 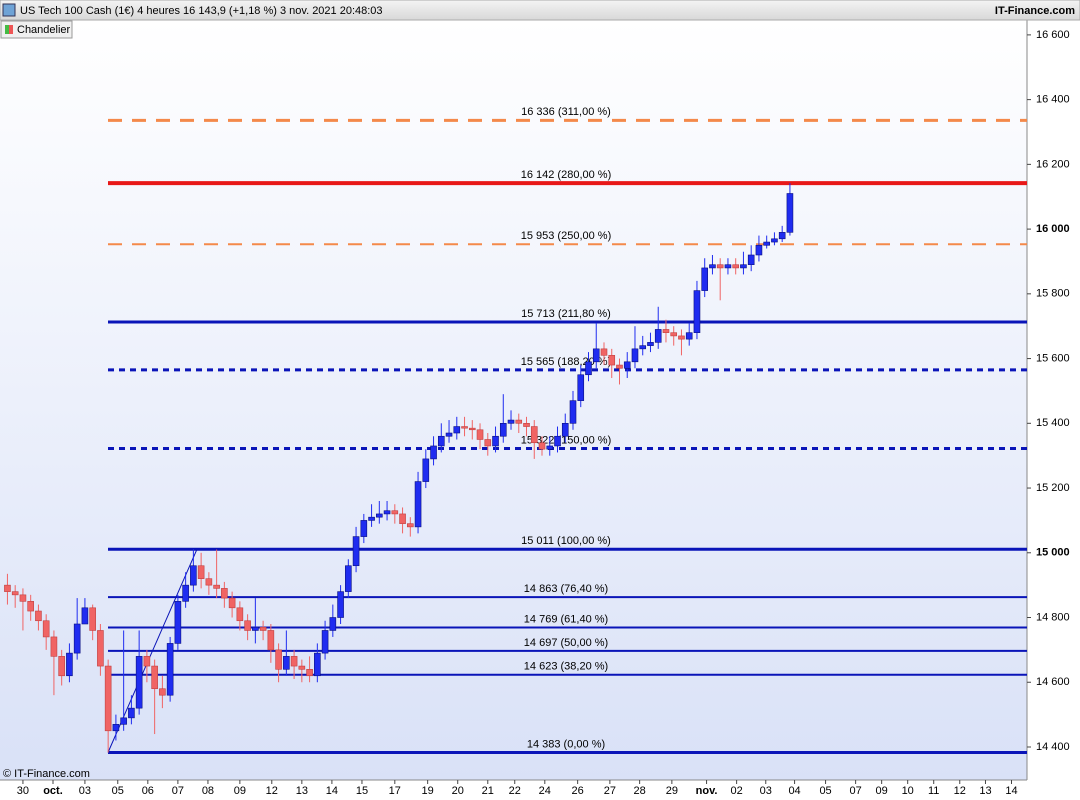 What do you see at coordinates (882, 791) in the screenshot?
I see `x-tick-label: 09` at bounding box center [882, 791].